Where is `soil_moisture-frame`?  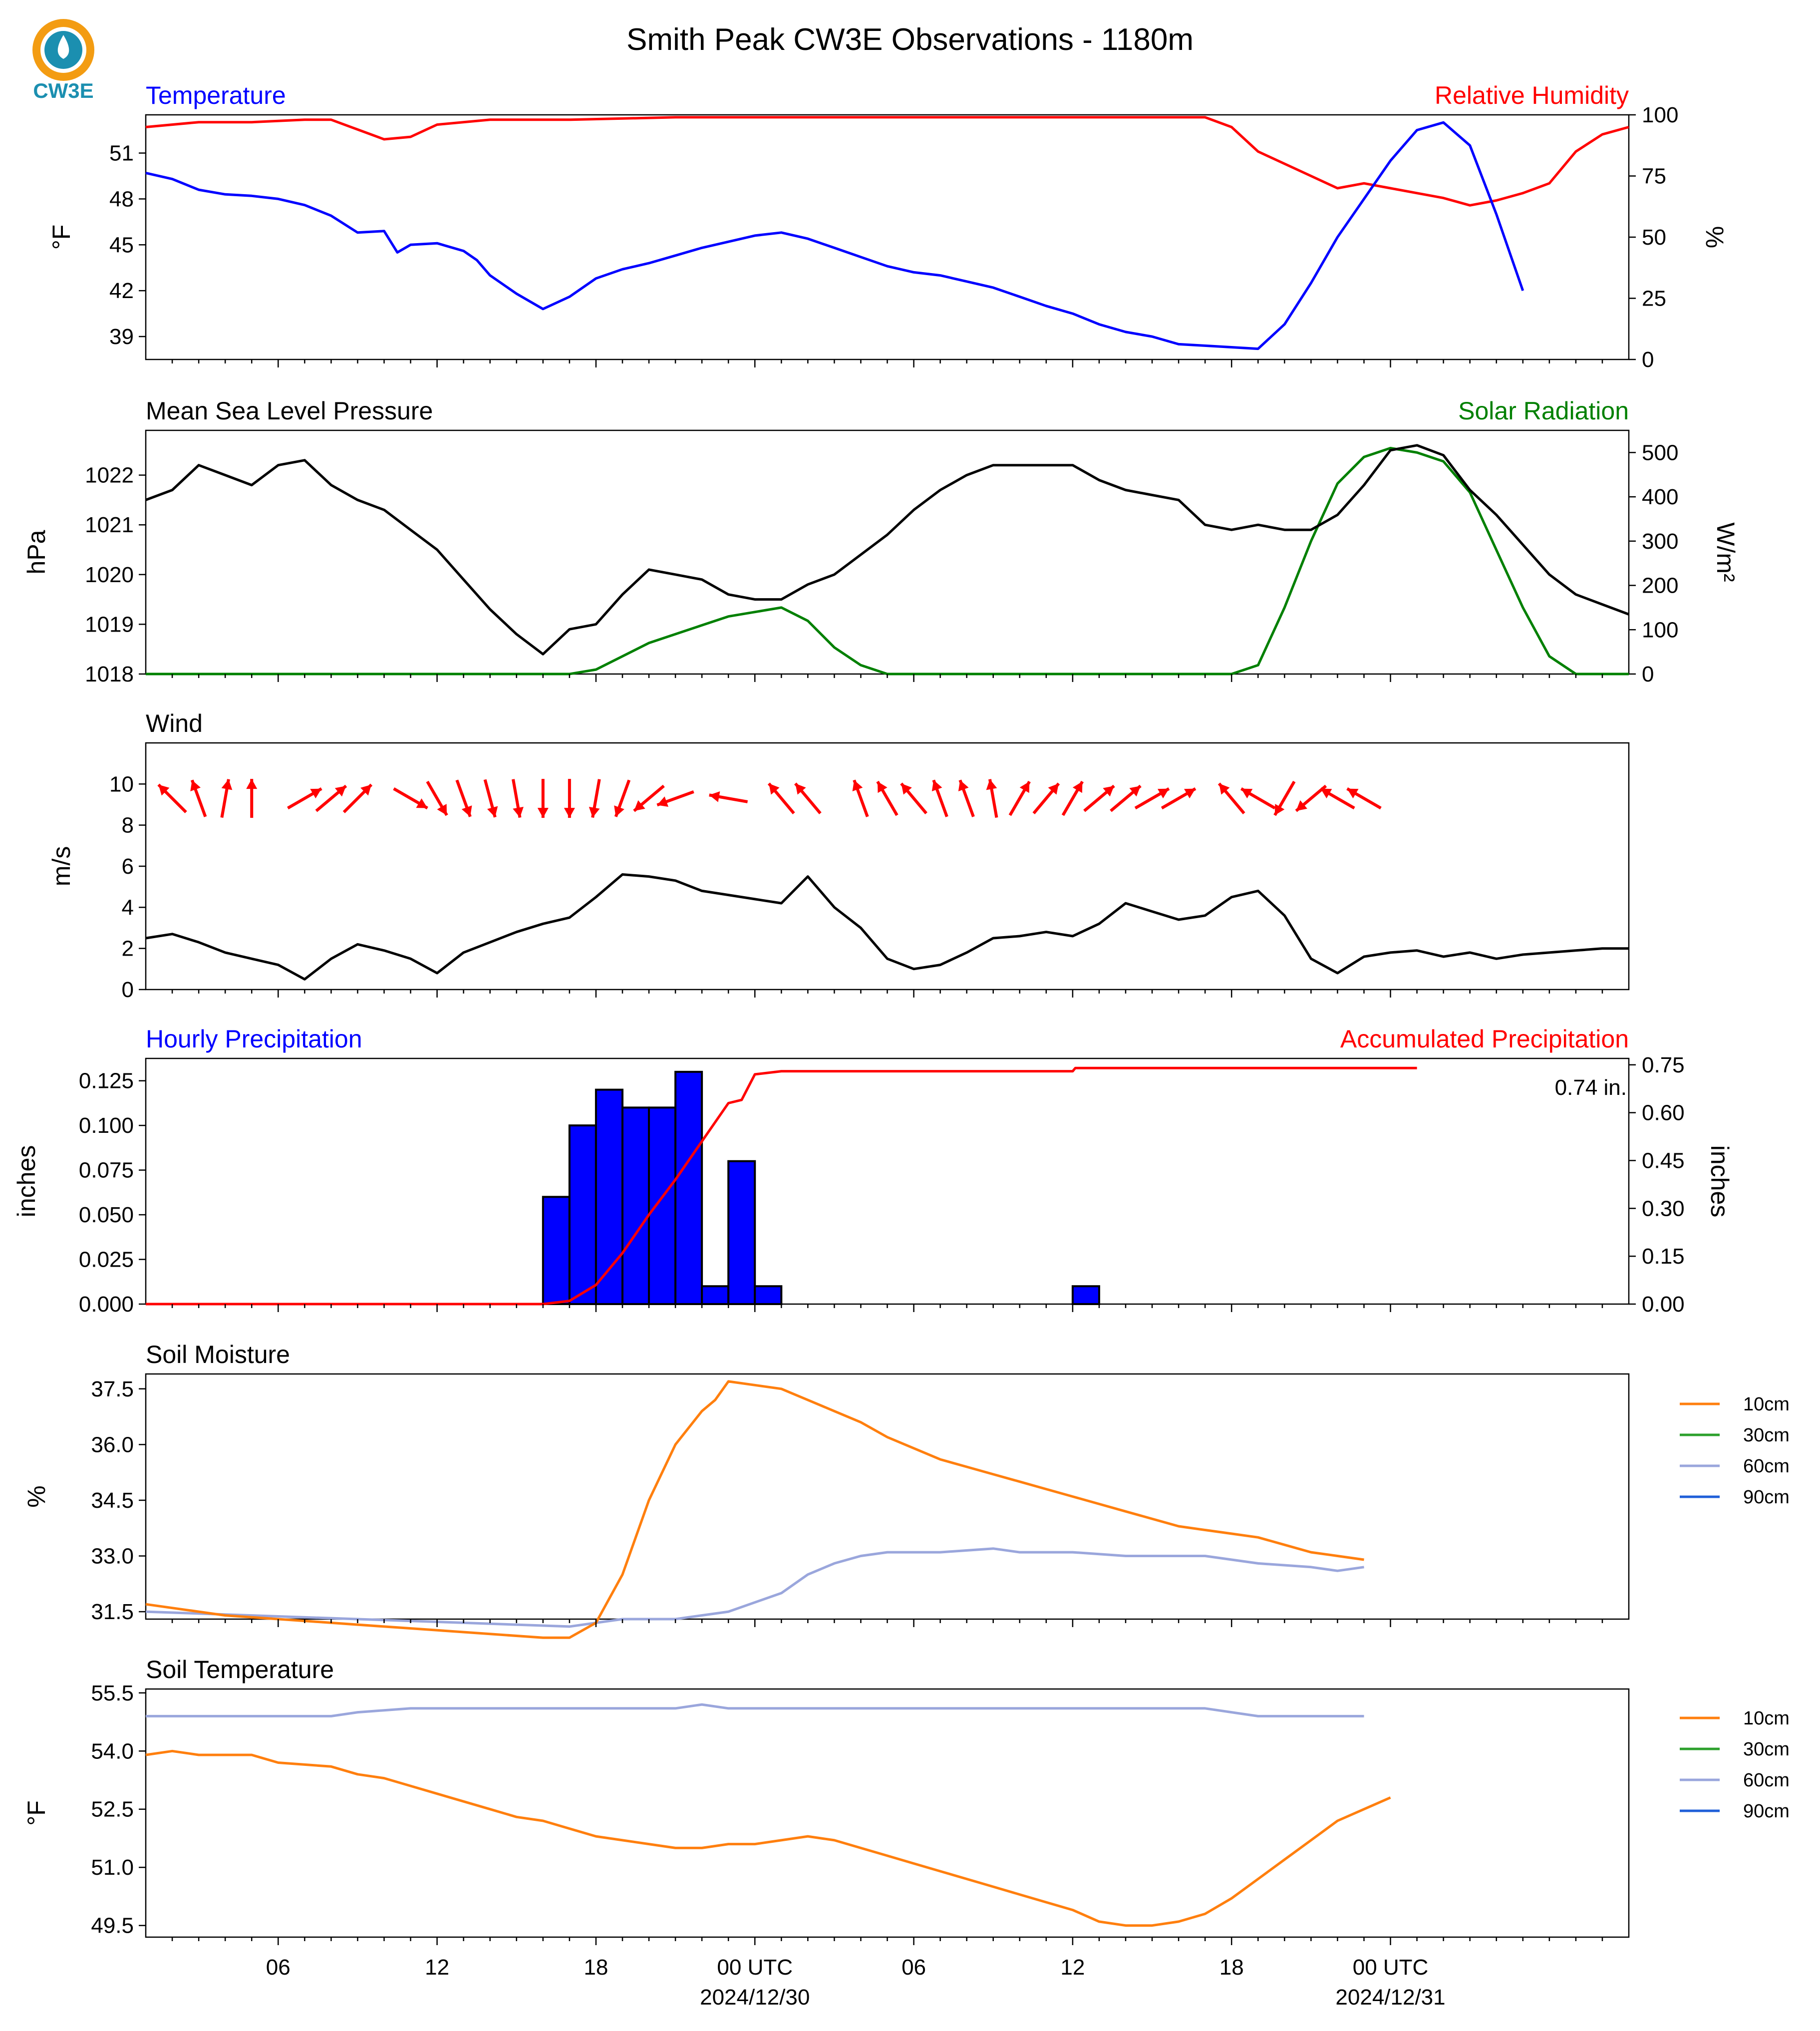
soil_moisture-frame is located at coordinates (887, 1497).